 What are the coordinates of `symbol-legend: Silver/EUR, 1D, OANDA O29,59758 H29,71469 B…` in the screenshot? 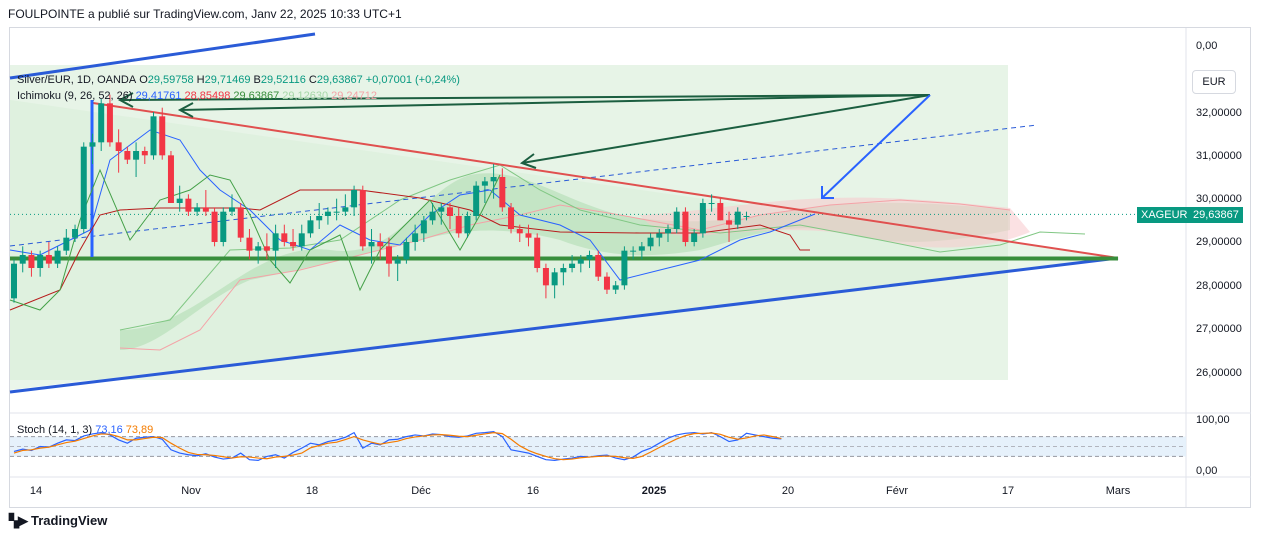 It's located at (240, 80).